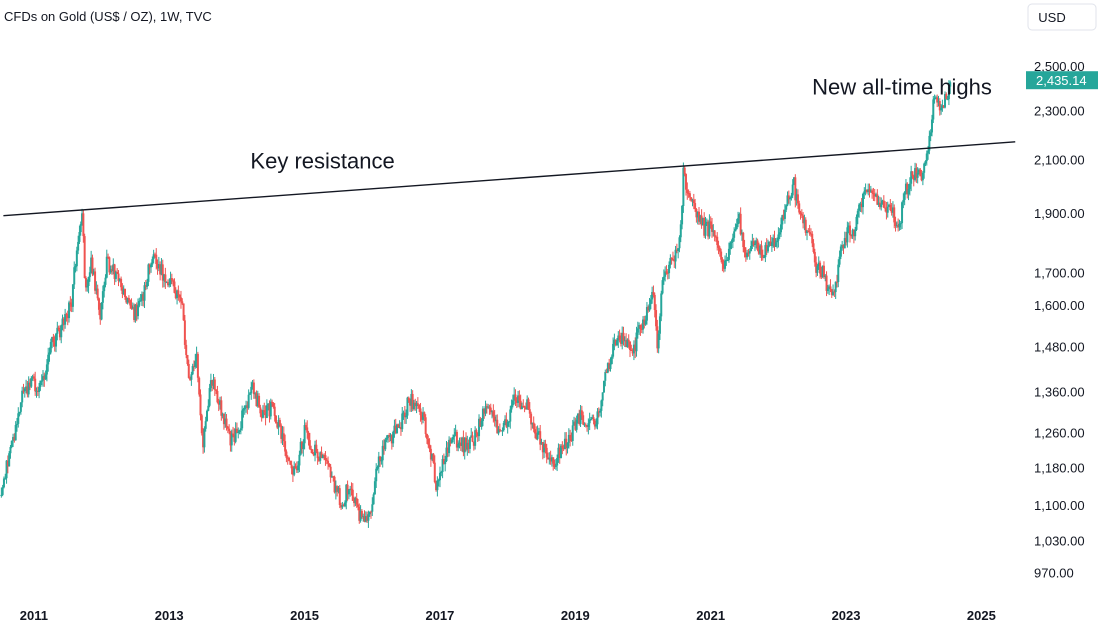 The image size is (1100, 625). What do you see at coordinates (1051, 17) in the screenshot?
I see `currency-button-label: USD` at bounding box center [1051, 17].